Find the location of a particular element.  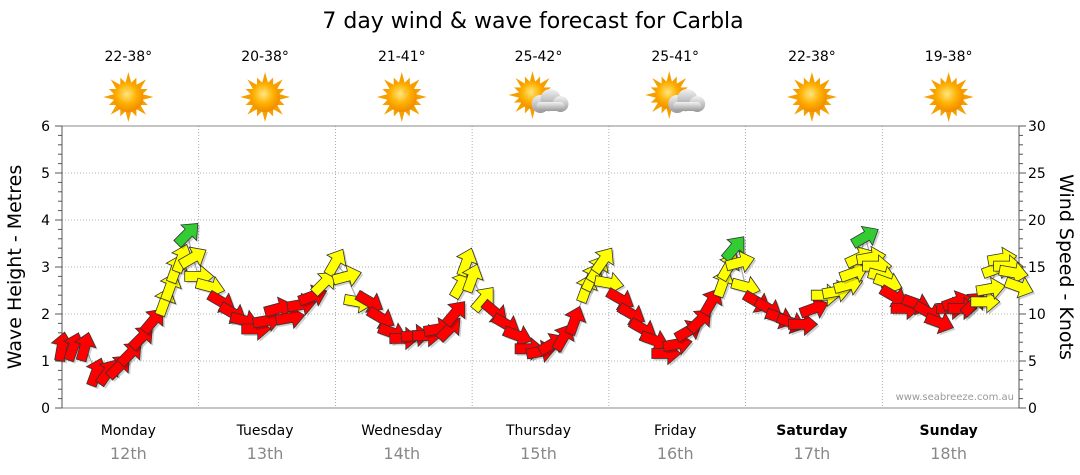

right-tick-label: 15 is located at coordinates (1037, 268).